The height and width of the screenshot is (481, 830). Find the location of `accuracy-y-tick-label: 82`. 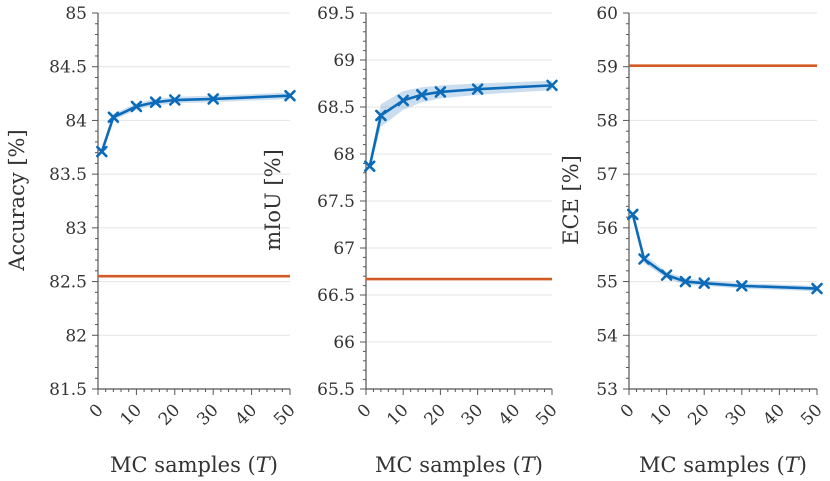

accuracy-y-tick-label: 82 is located at coordinates (76, 336).